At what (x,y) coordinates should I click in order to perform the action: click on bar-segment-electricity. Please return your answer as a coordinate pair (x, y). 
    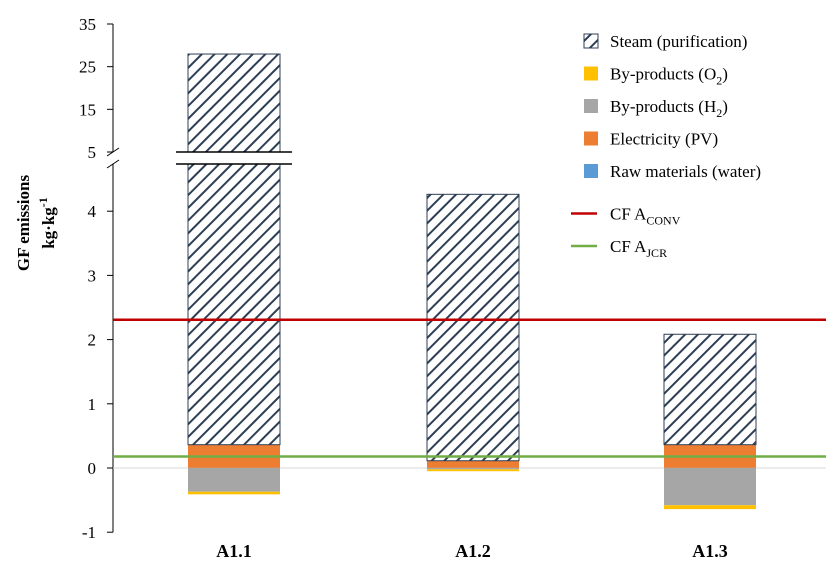
    Looking at the image, I should click on (473, 464).